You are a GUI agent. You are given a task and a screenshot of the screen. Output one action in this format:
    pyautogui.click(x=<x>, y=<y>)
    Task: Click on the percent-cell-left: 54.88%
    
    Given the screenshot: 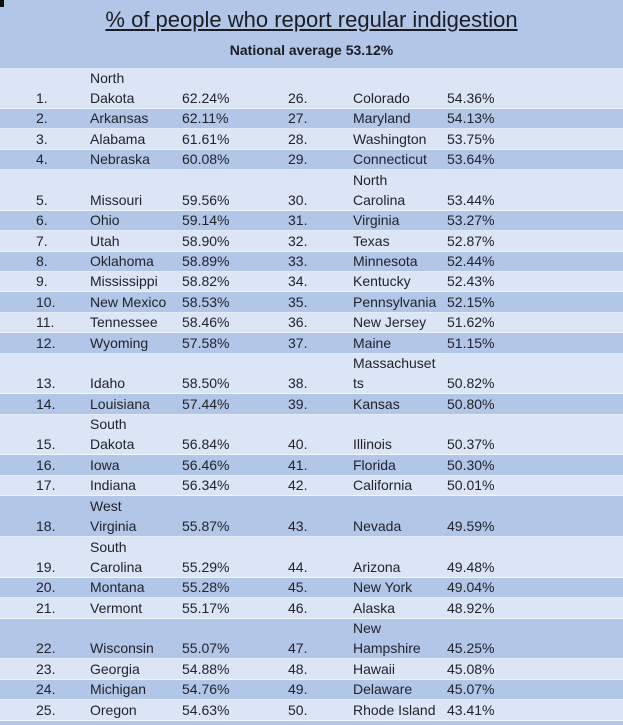 What is the action you would take?
    pyautogui.click(x=206, y=668)
    